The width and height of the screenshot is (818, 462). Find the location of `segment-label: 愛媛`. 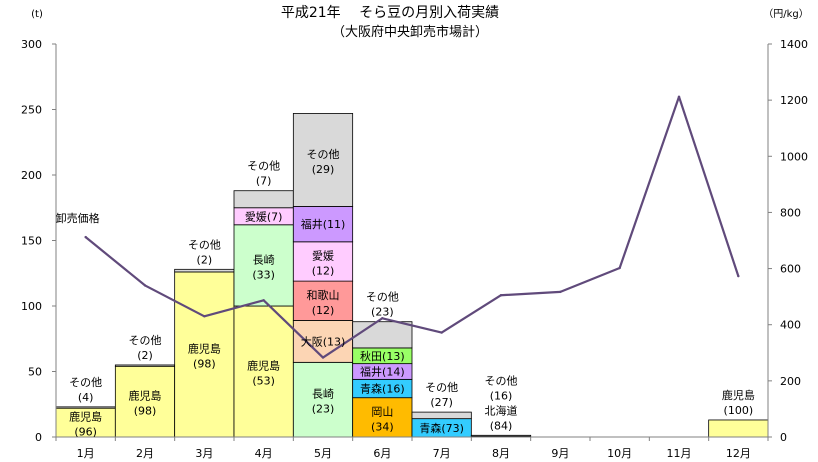

segment-label: 愛媛 is located at coordinates (323, 255).